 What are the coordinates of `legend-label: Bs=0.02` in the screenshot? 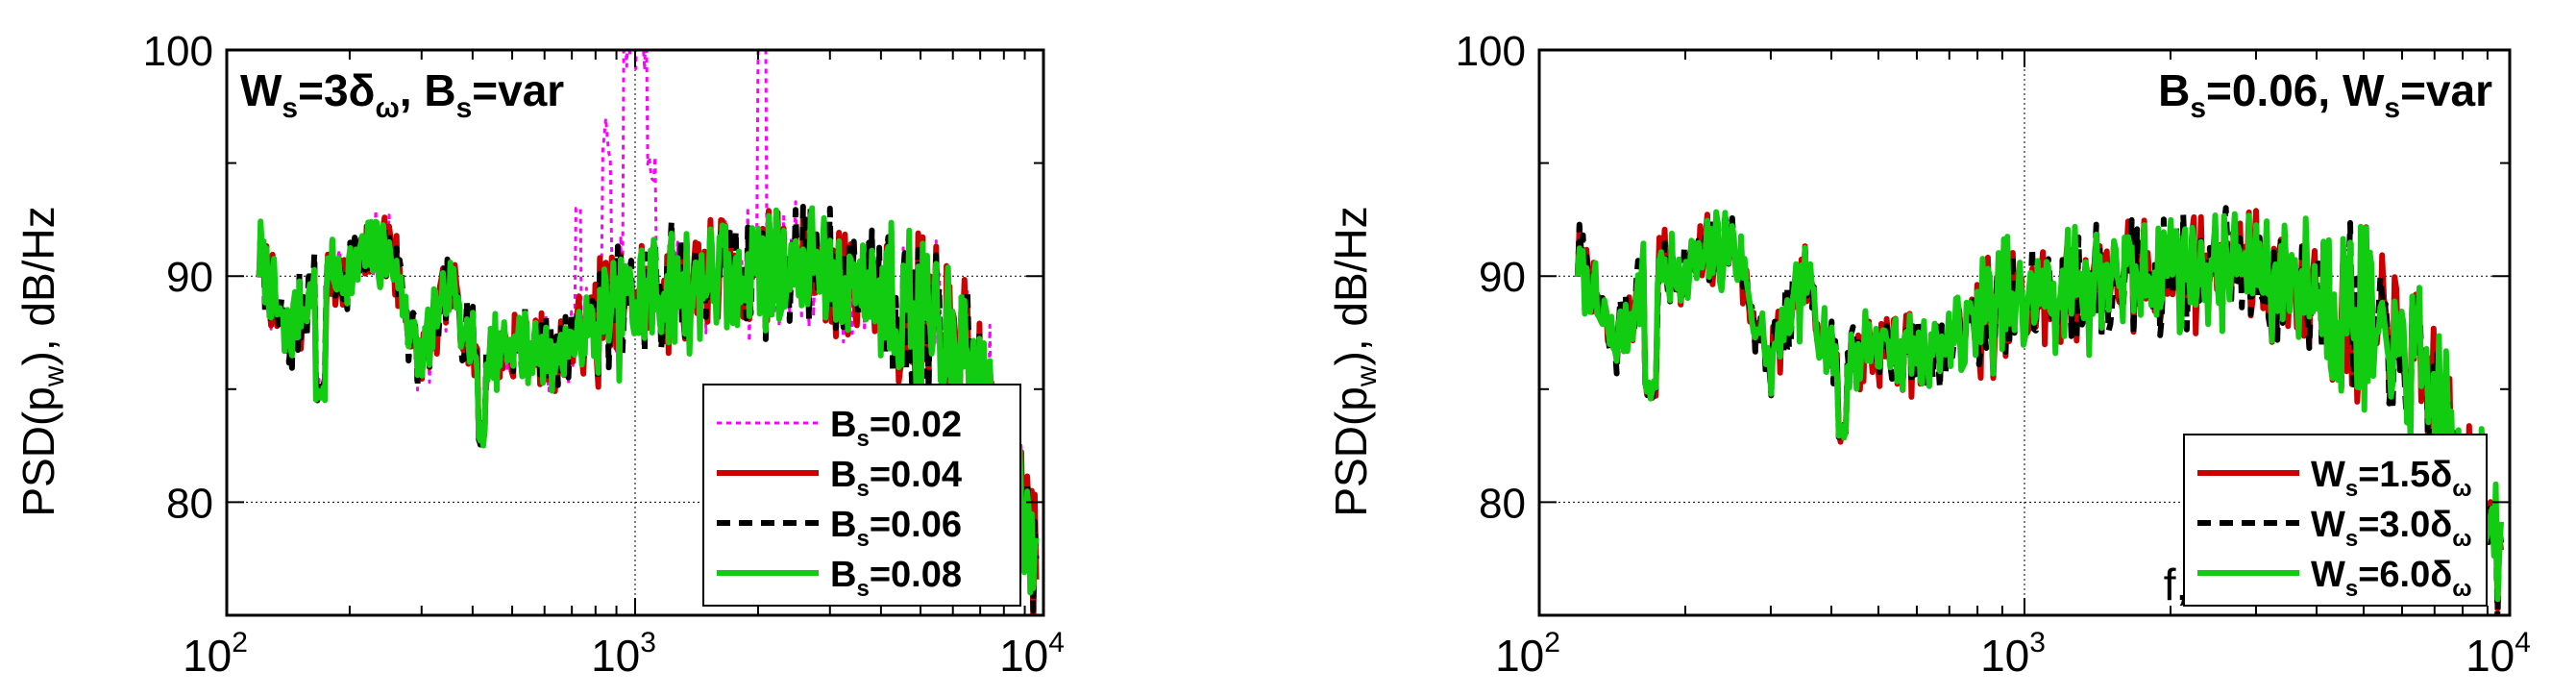 It's located at (896, 428).